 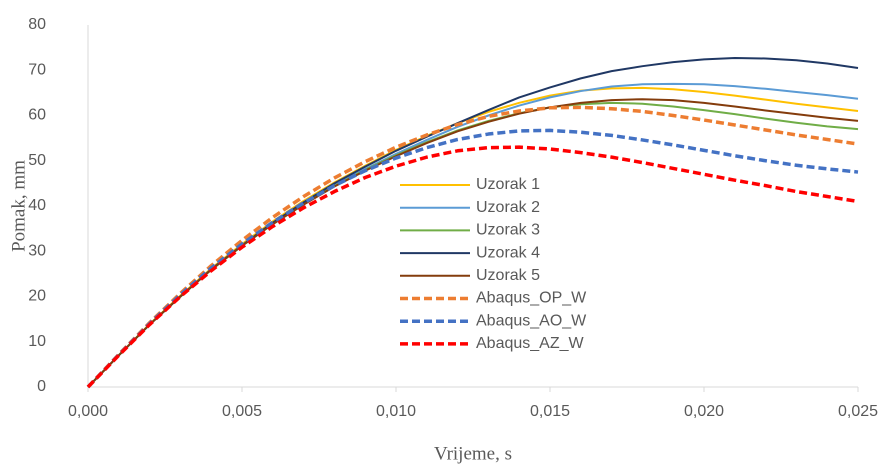 What do you see at coordinates (396, 411) in the screenshot?
I see `x-tick-label: 0,010` at bounding box center [396, 411].